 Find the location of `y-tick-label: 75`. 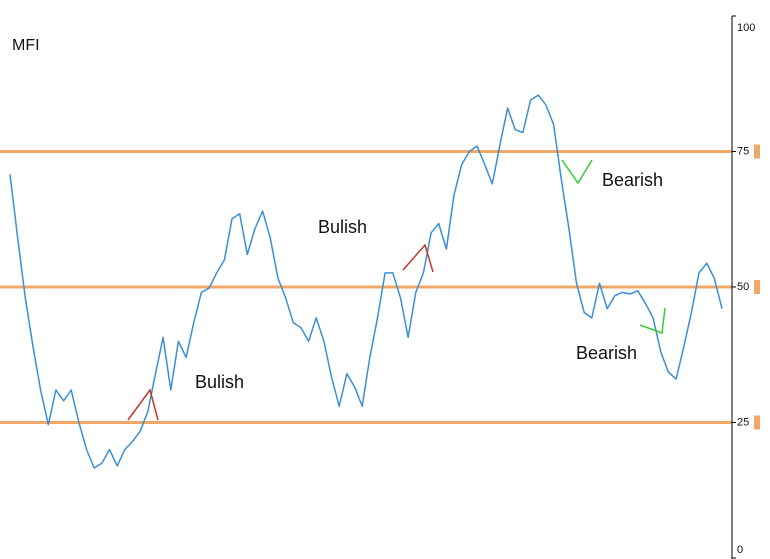

y-tick-label: 75 is located at coordinates (743, 151).